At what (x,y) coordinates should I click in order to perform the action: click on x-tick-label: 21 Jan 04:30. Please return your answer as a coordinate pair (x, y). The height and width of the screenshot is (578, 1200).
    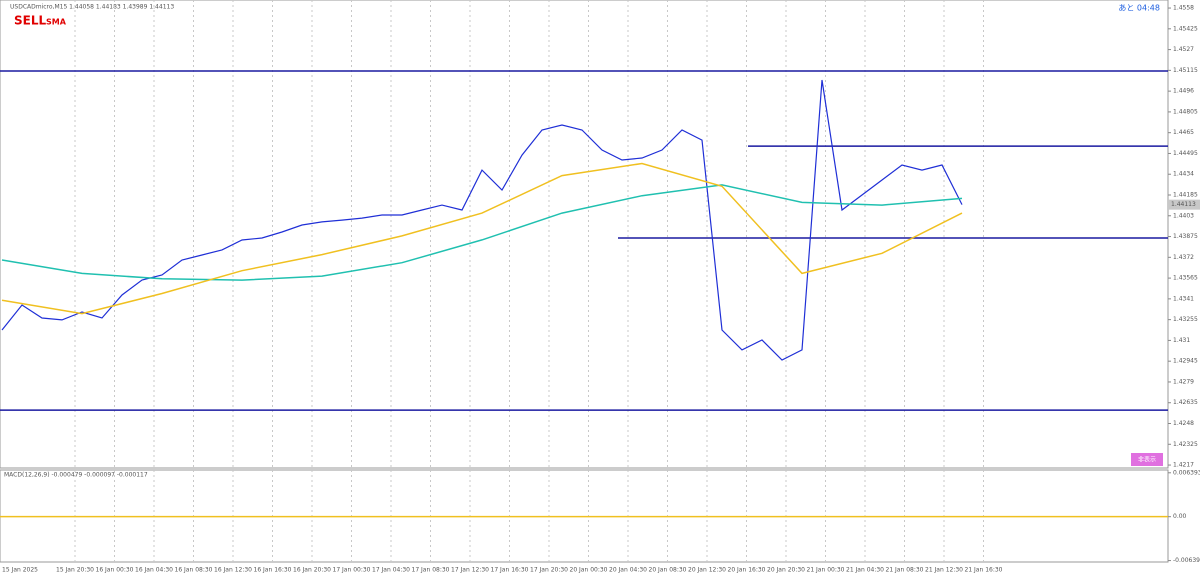
    Looking at the image, I should click on (865, 570).